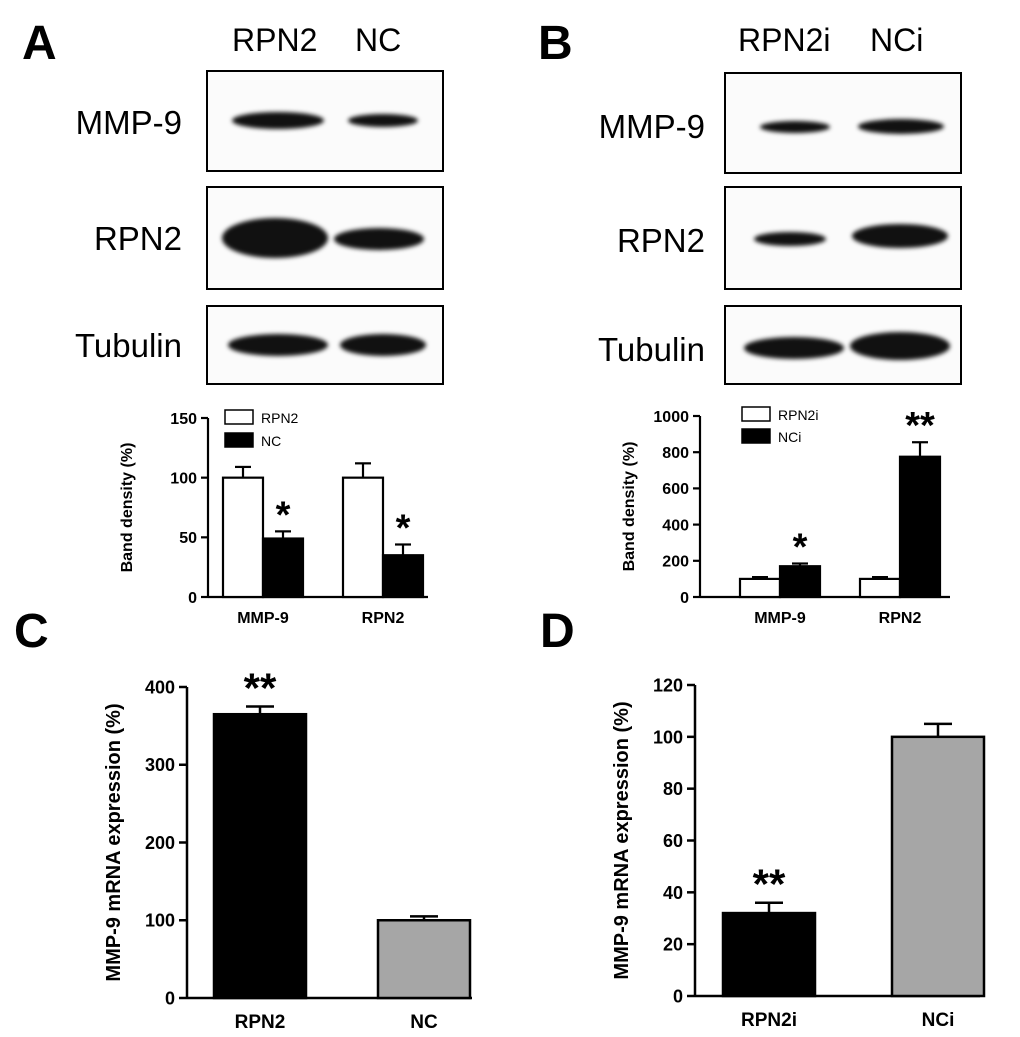 This screenshot has height=1037, width=1020. I want to click on lane-label: RPN2i, so click(784, 40).